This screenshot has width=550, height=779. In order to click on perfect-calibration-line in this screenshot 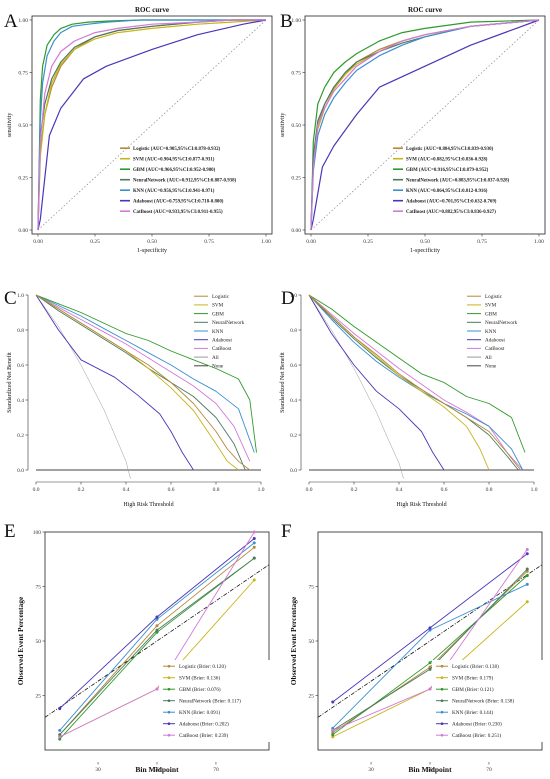, I will do `click(430, 641)`.